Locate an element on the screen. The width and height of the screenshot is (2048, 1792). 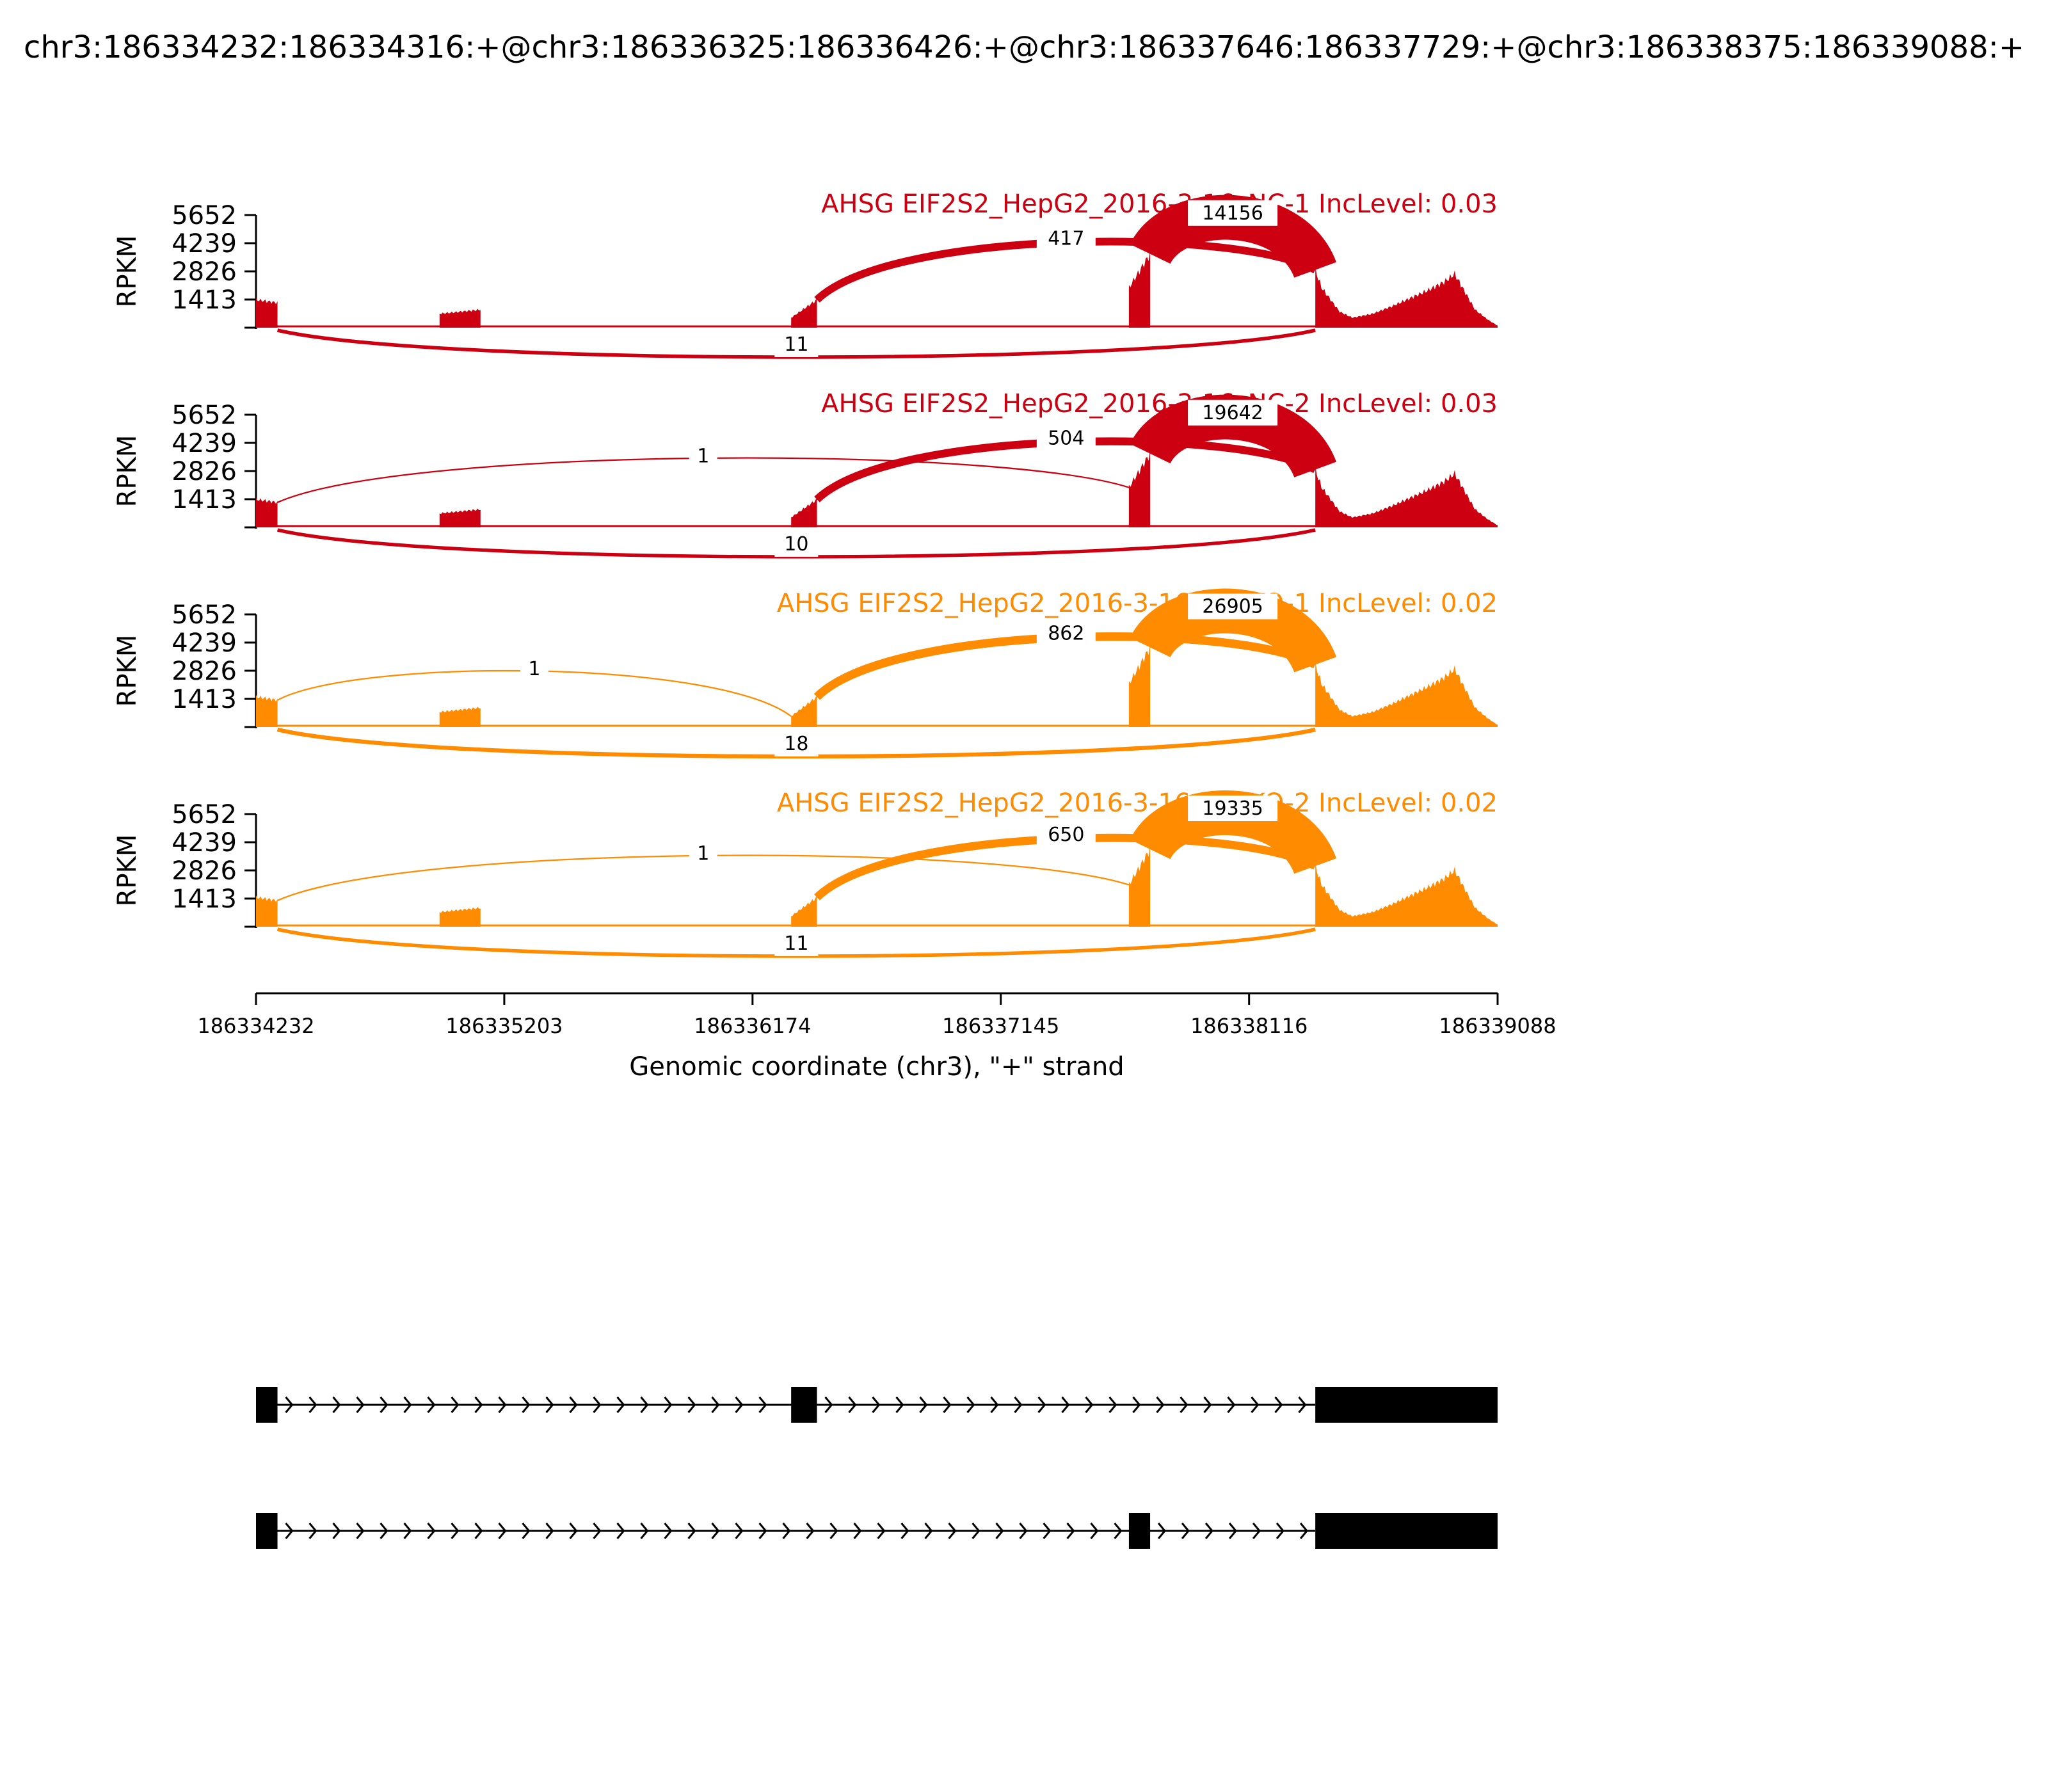
junction-count-label: 417 is located at coordinates (1066, 239).